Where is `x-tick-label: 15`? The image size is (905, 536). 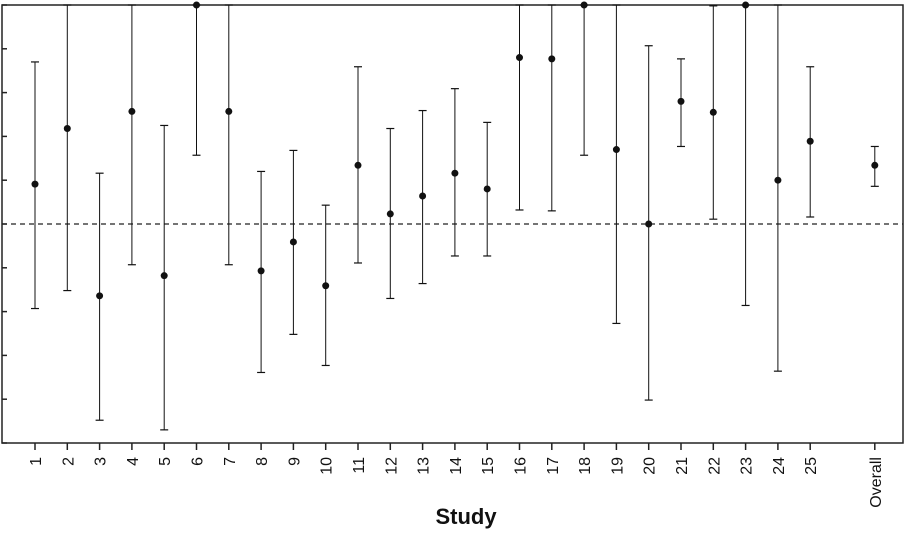 x-tick-label: 15 is located at coordinates (488, 466).